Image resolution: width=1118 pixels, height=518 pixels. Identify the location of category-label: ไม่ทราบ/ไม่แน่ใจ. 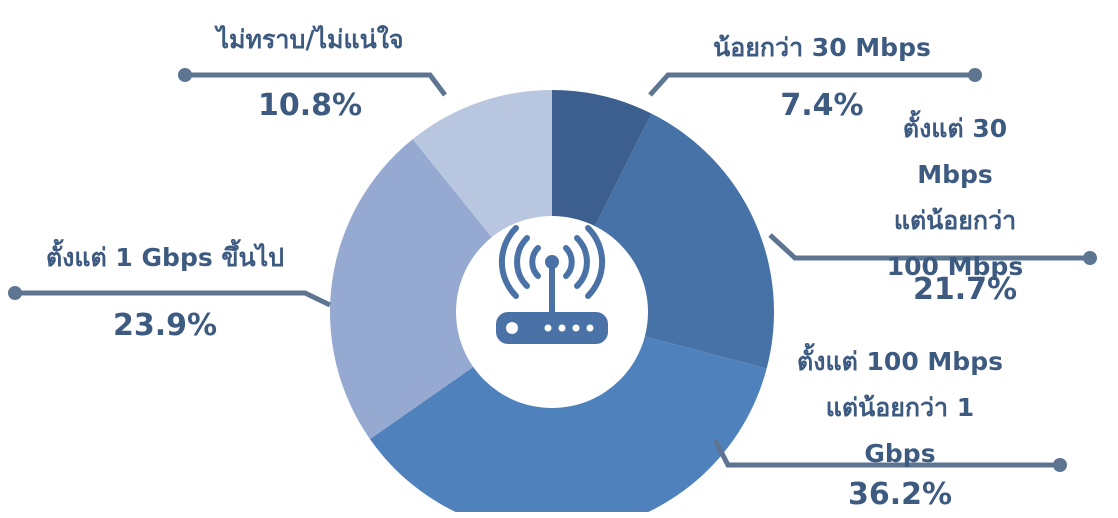
(310, 39).